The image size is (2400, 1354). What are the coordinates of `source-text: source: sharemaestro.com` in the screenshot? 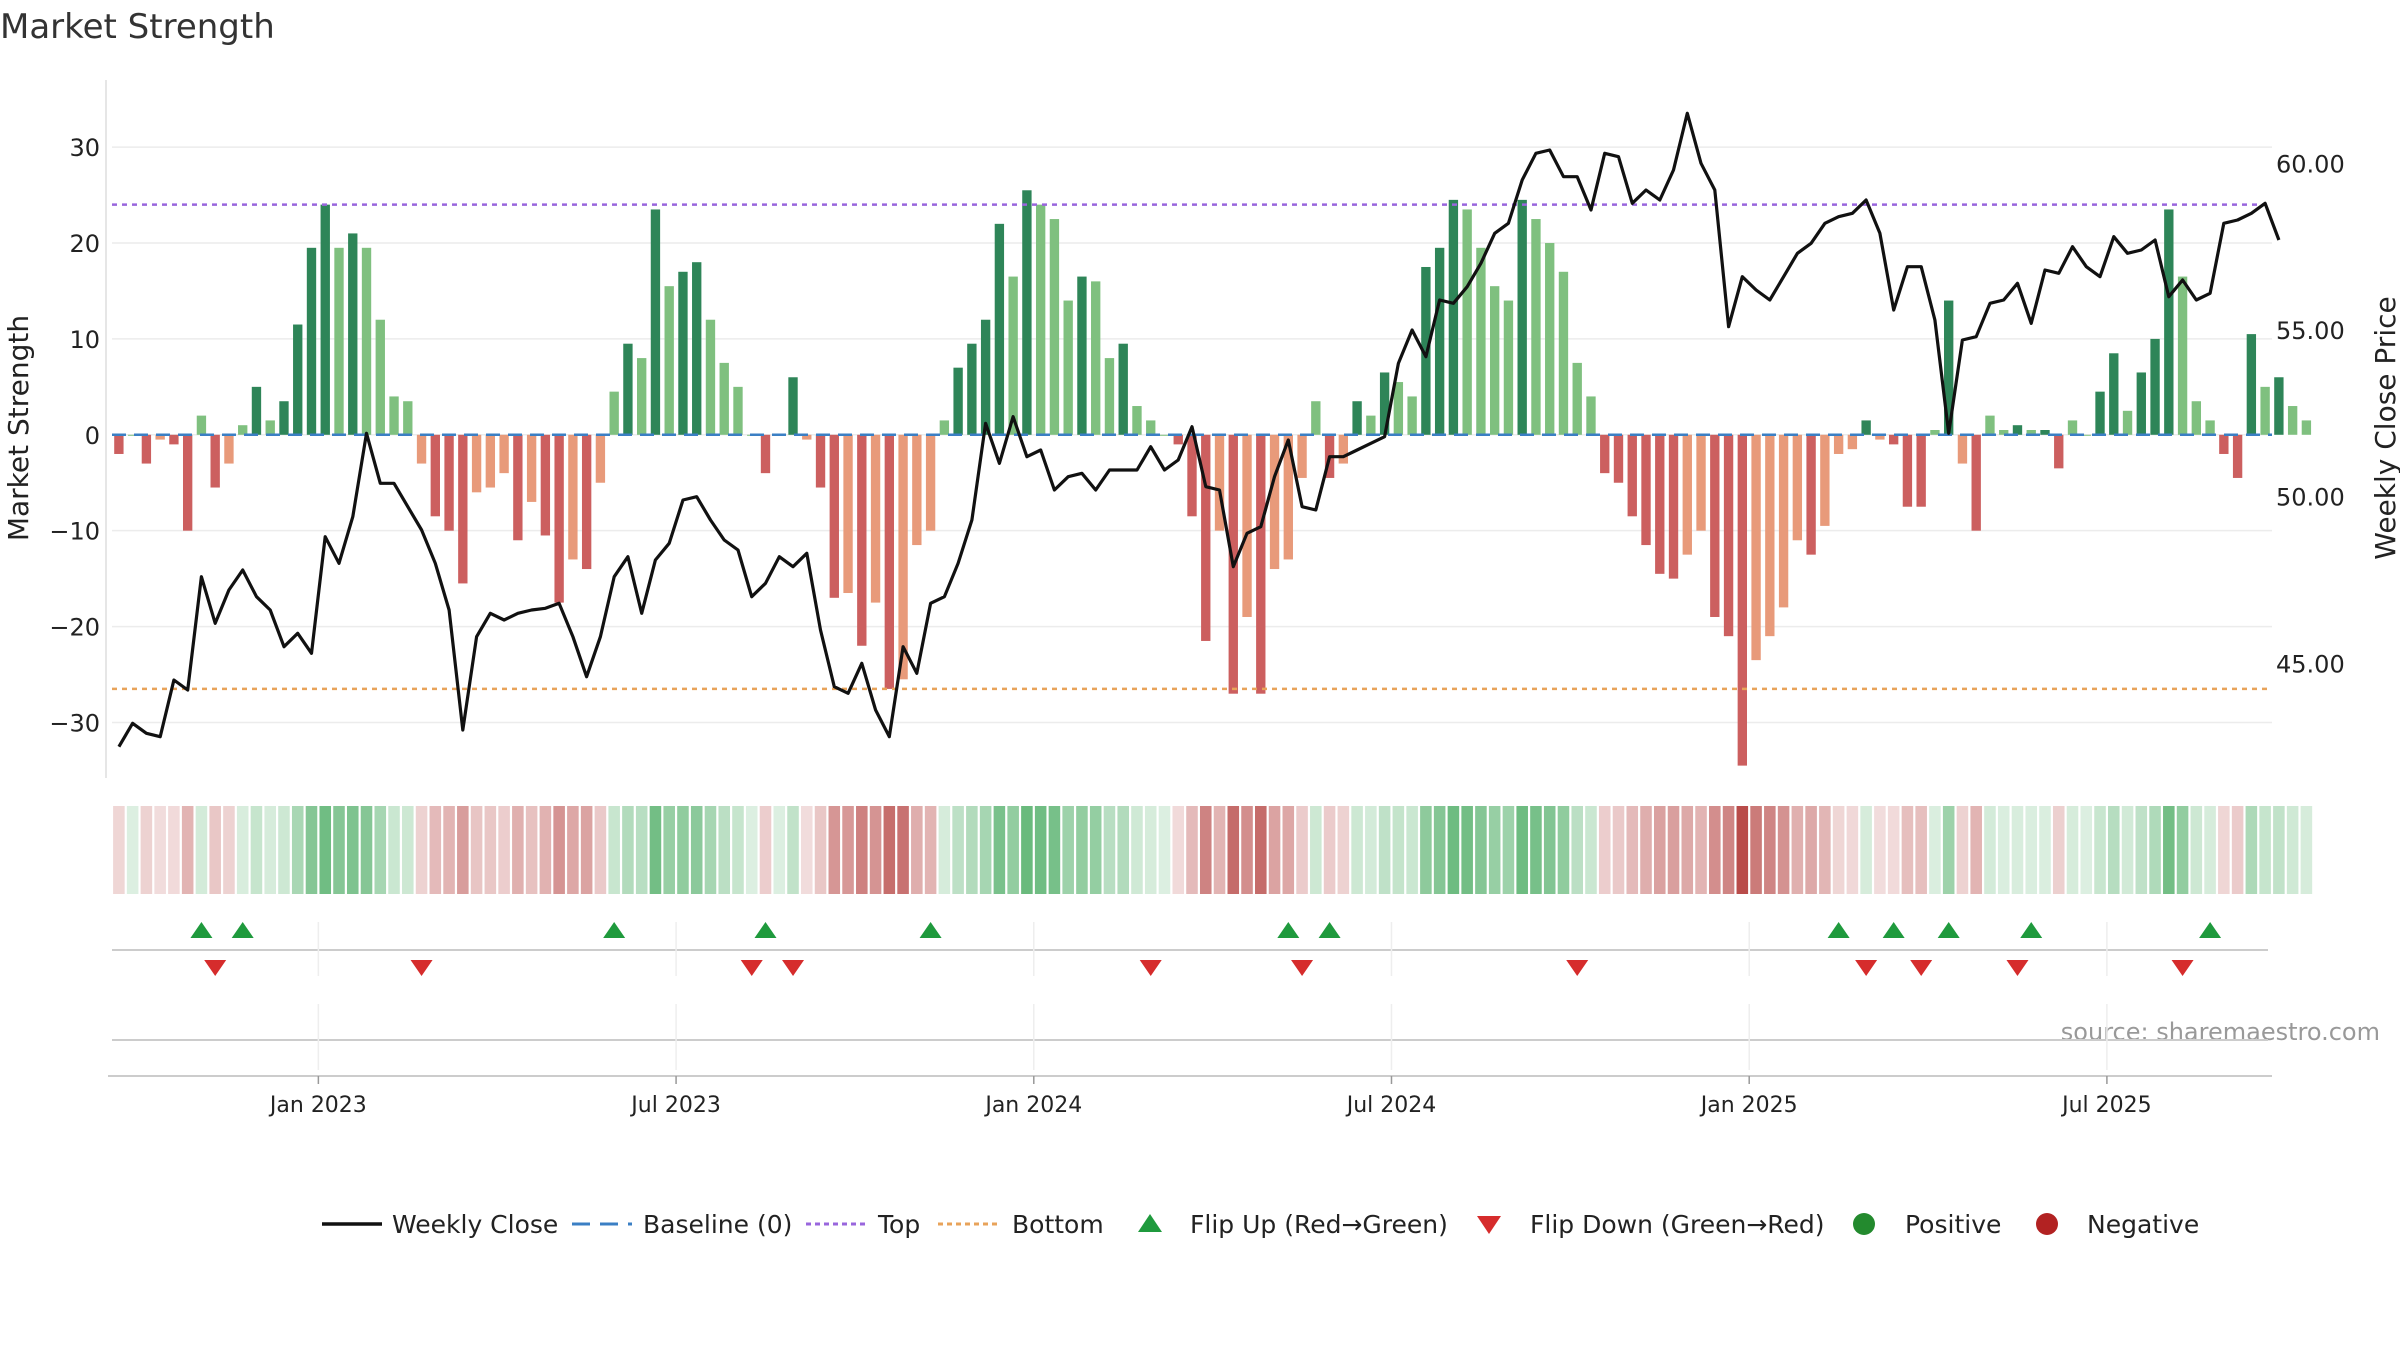 It's located at (2220, 1032).